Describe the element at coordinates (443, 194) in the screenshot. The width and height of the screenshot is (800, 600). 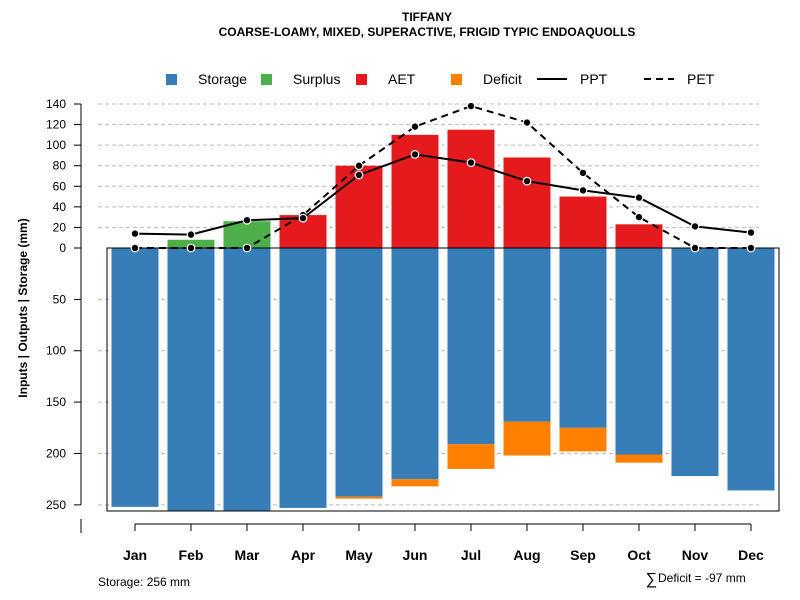
I see `ppt-line` at that location.